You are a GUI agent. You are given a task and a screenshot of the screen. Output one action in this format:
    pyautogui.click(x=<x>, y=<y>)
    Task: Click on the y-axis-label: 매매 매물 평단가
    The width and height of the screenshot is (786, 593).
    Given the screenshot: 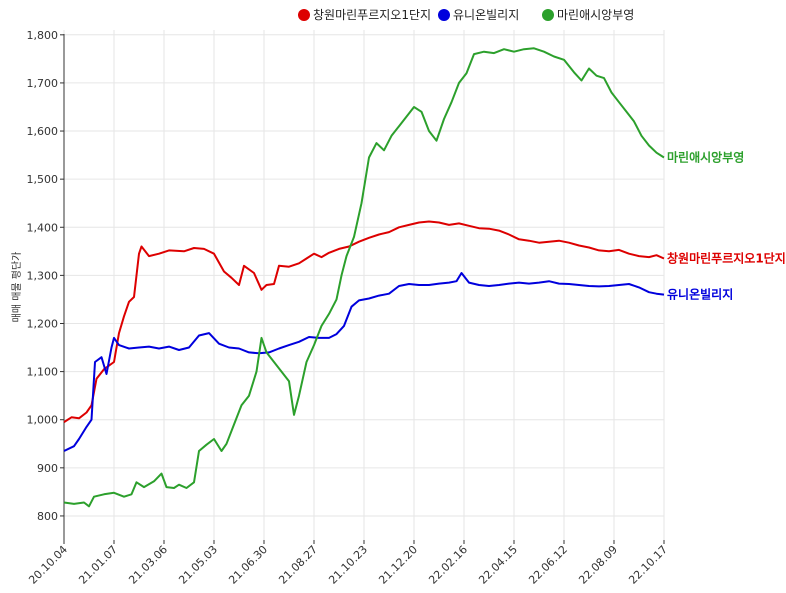 What is the action you would take?
    pyautogui.click(x=17, y=287)
    